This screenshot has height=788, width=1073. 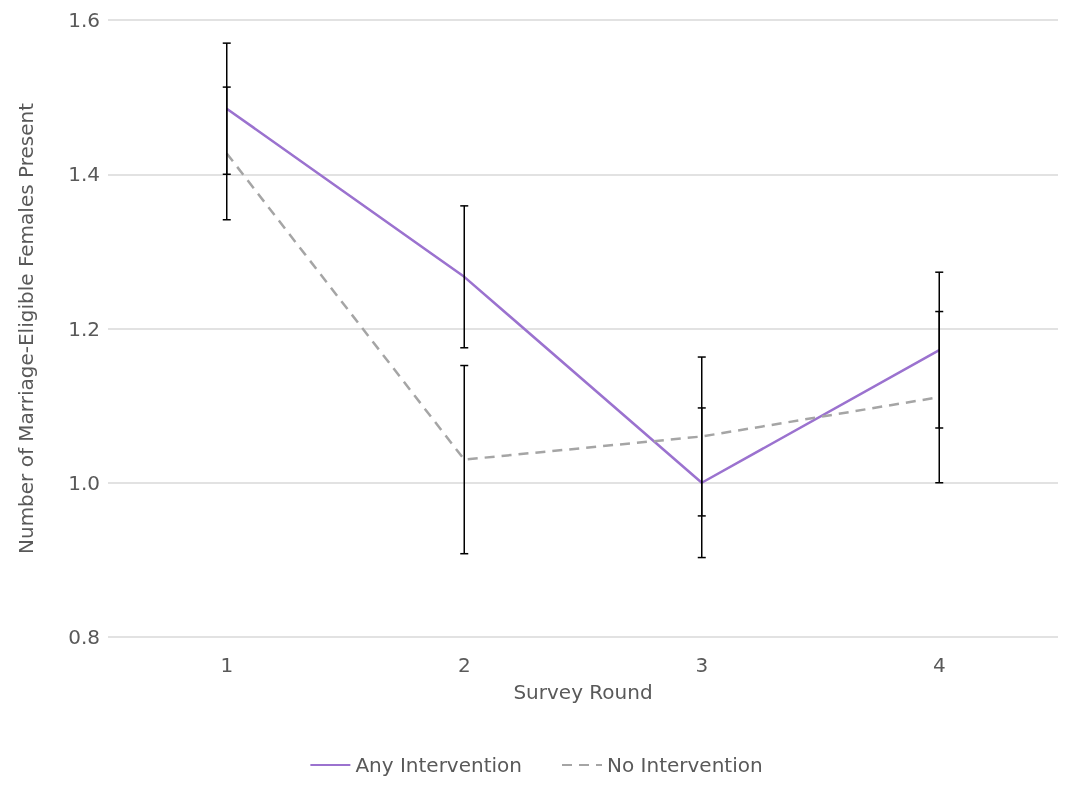 What do you see at coordinates (84, 174) in the screenshot?
I see `y-tick-label: 1.4` at bounding box center [84, 174].